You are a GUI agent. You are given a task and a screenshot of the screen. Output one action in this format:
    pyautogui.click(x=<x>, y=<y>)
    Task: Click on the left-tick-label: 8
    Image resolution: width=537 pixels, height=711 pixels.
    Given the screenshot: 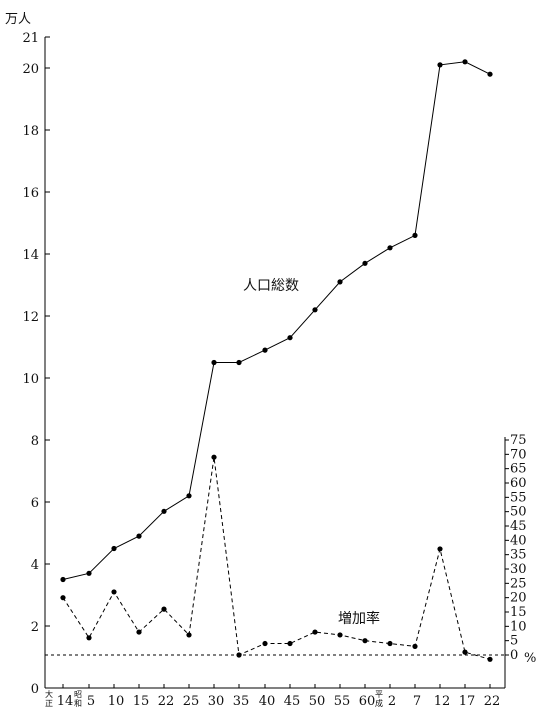 What is the action you would take?
    pyautogui.click(x=35, y=441)
    